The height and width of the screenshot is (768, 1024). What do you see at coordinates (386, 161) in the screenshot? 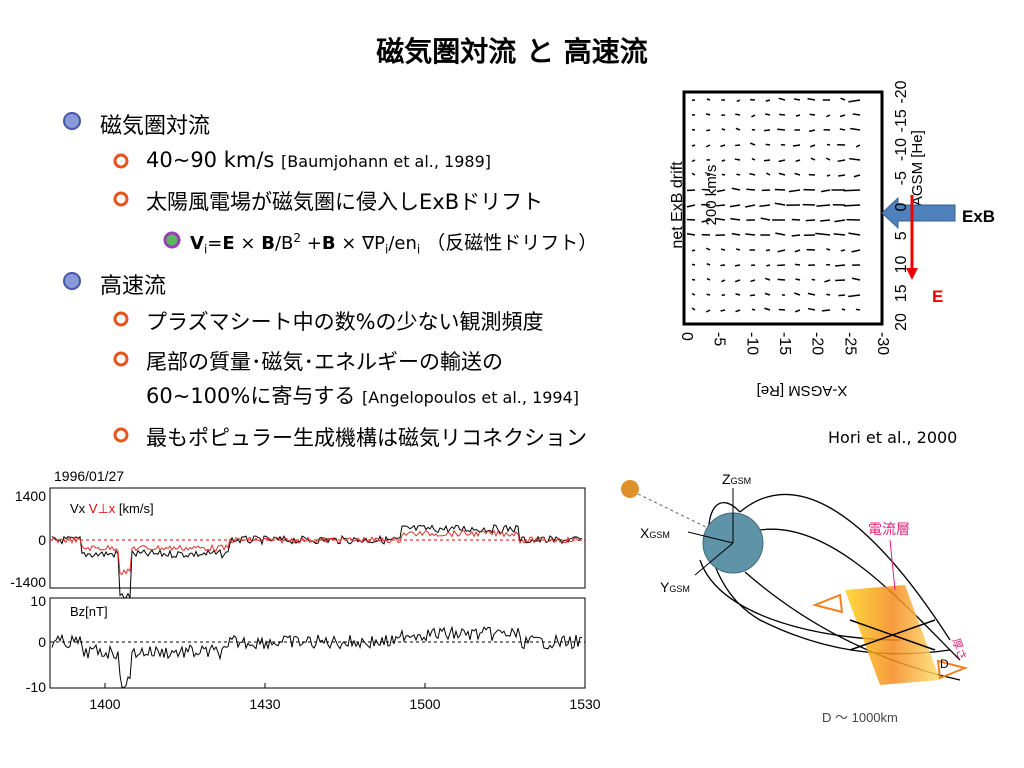
I see `reference: [Baumjohann et al., 1989]` at bounding box center [386, 161].